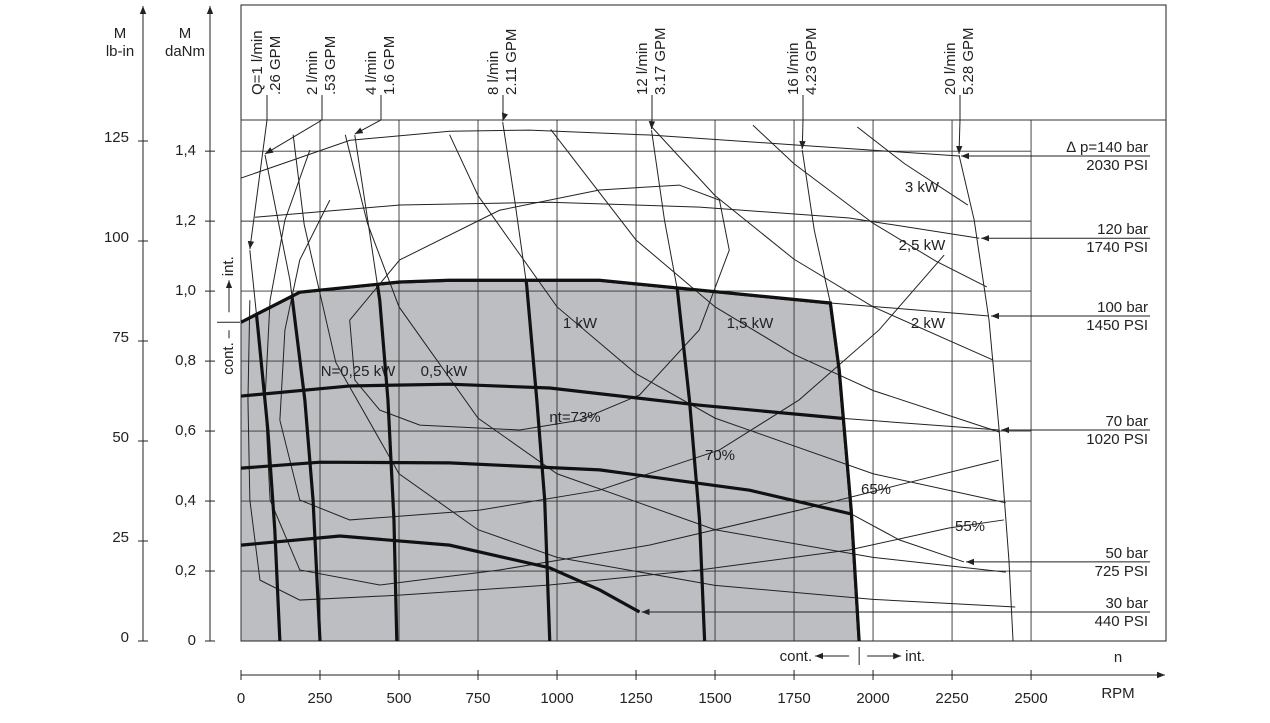 The width and height of the screenshot is (1270, 723). I want to click on x-tick-label: 750, so click(478, 698).